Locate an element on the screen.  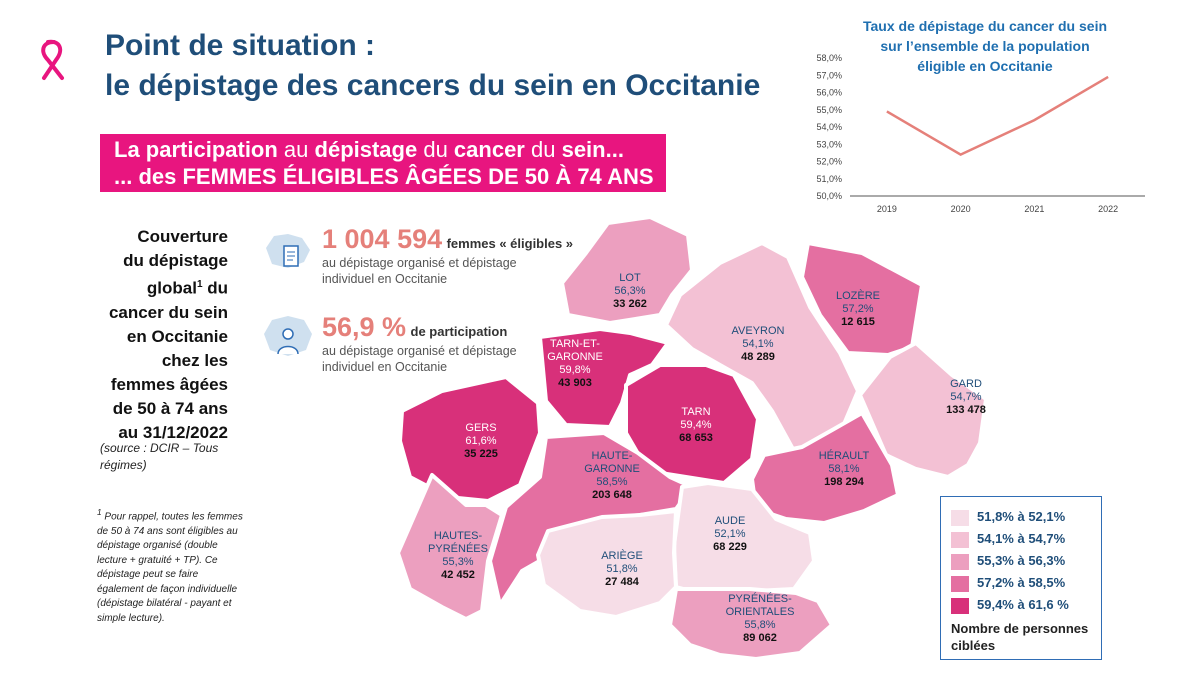
y-tick-label: 57,0% is located at coordinates (829, 75).